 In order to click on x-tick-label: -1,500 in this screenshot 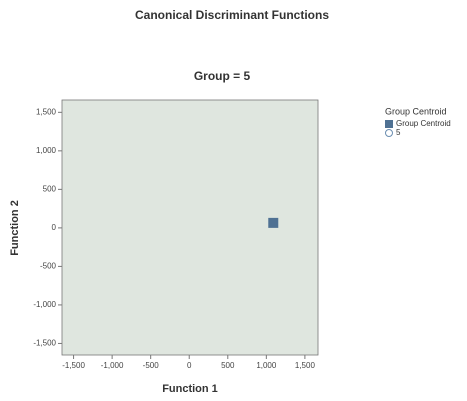, I will do `click(73, 365)`.